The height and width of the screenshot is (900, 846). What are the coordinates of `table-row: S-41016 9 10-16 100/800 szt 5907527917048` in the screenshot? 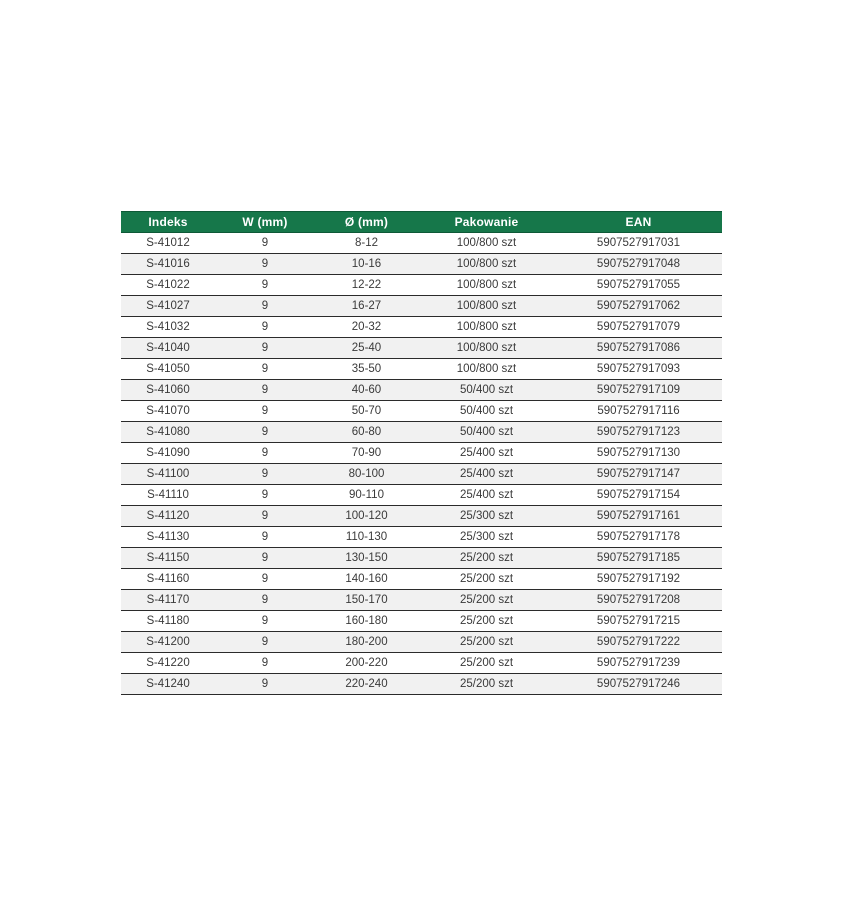 It's located at (421, 264).